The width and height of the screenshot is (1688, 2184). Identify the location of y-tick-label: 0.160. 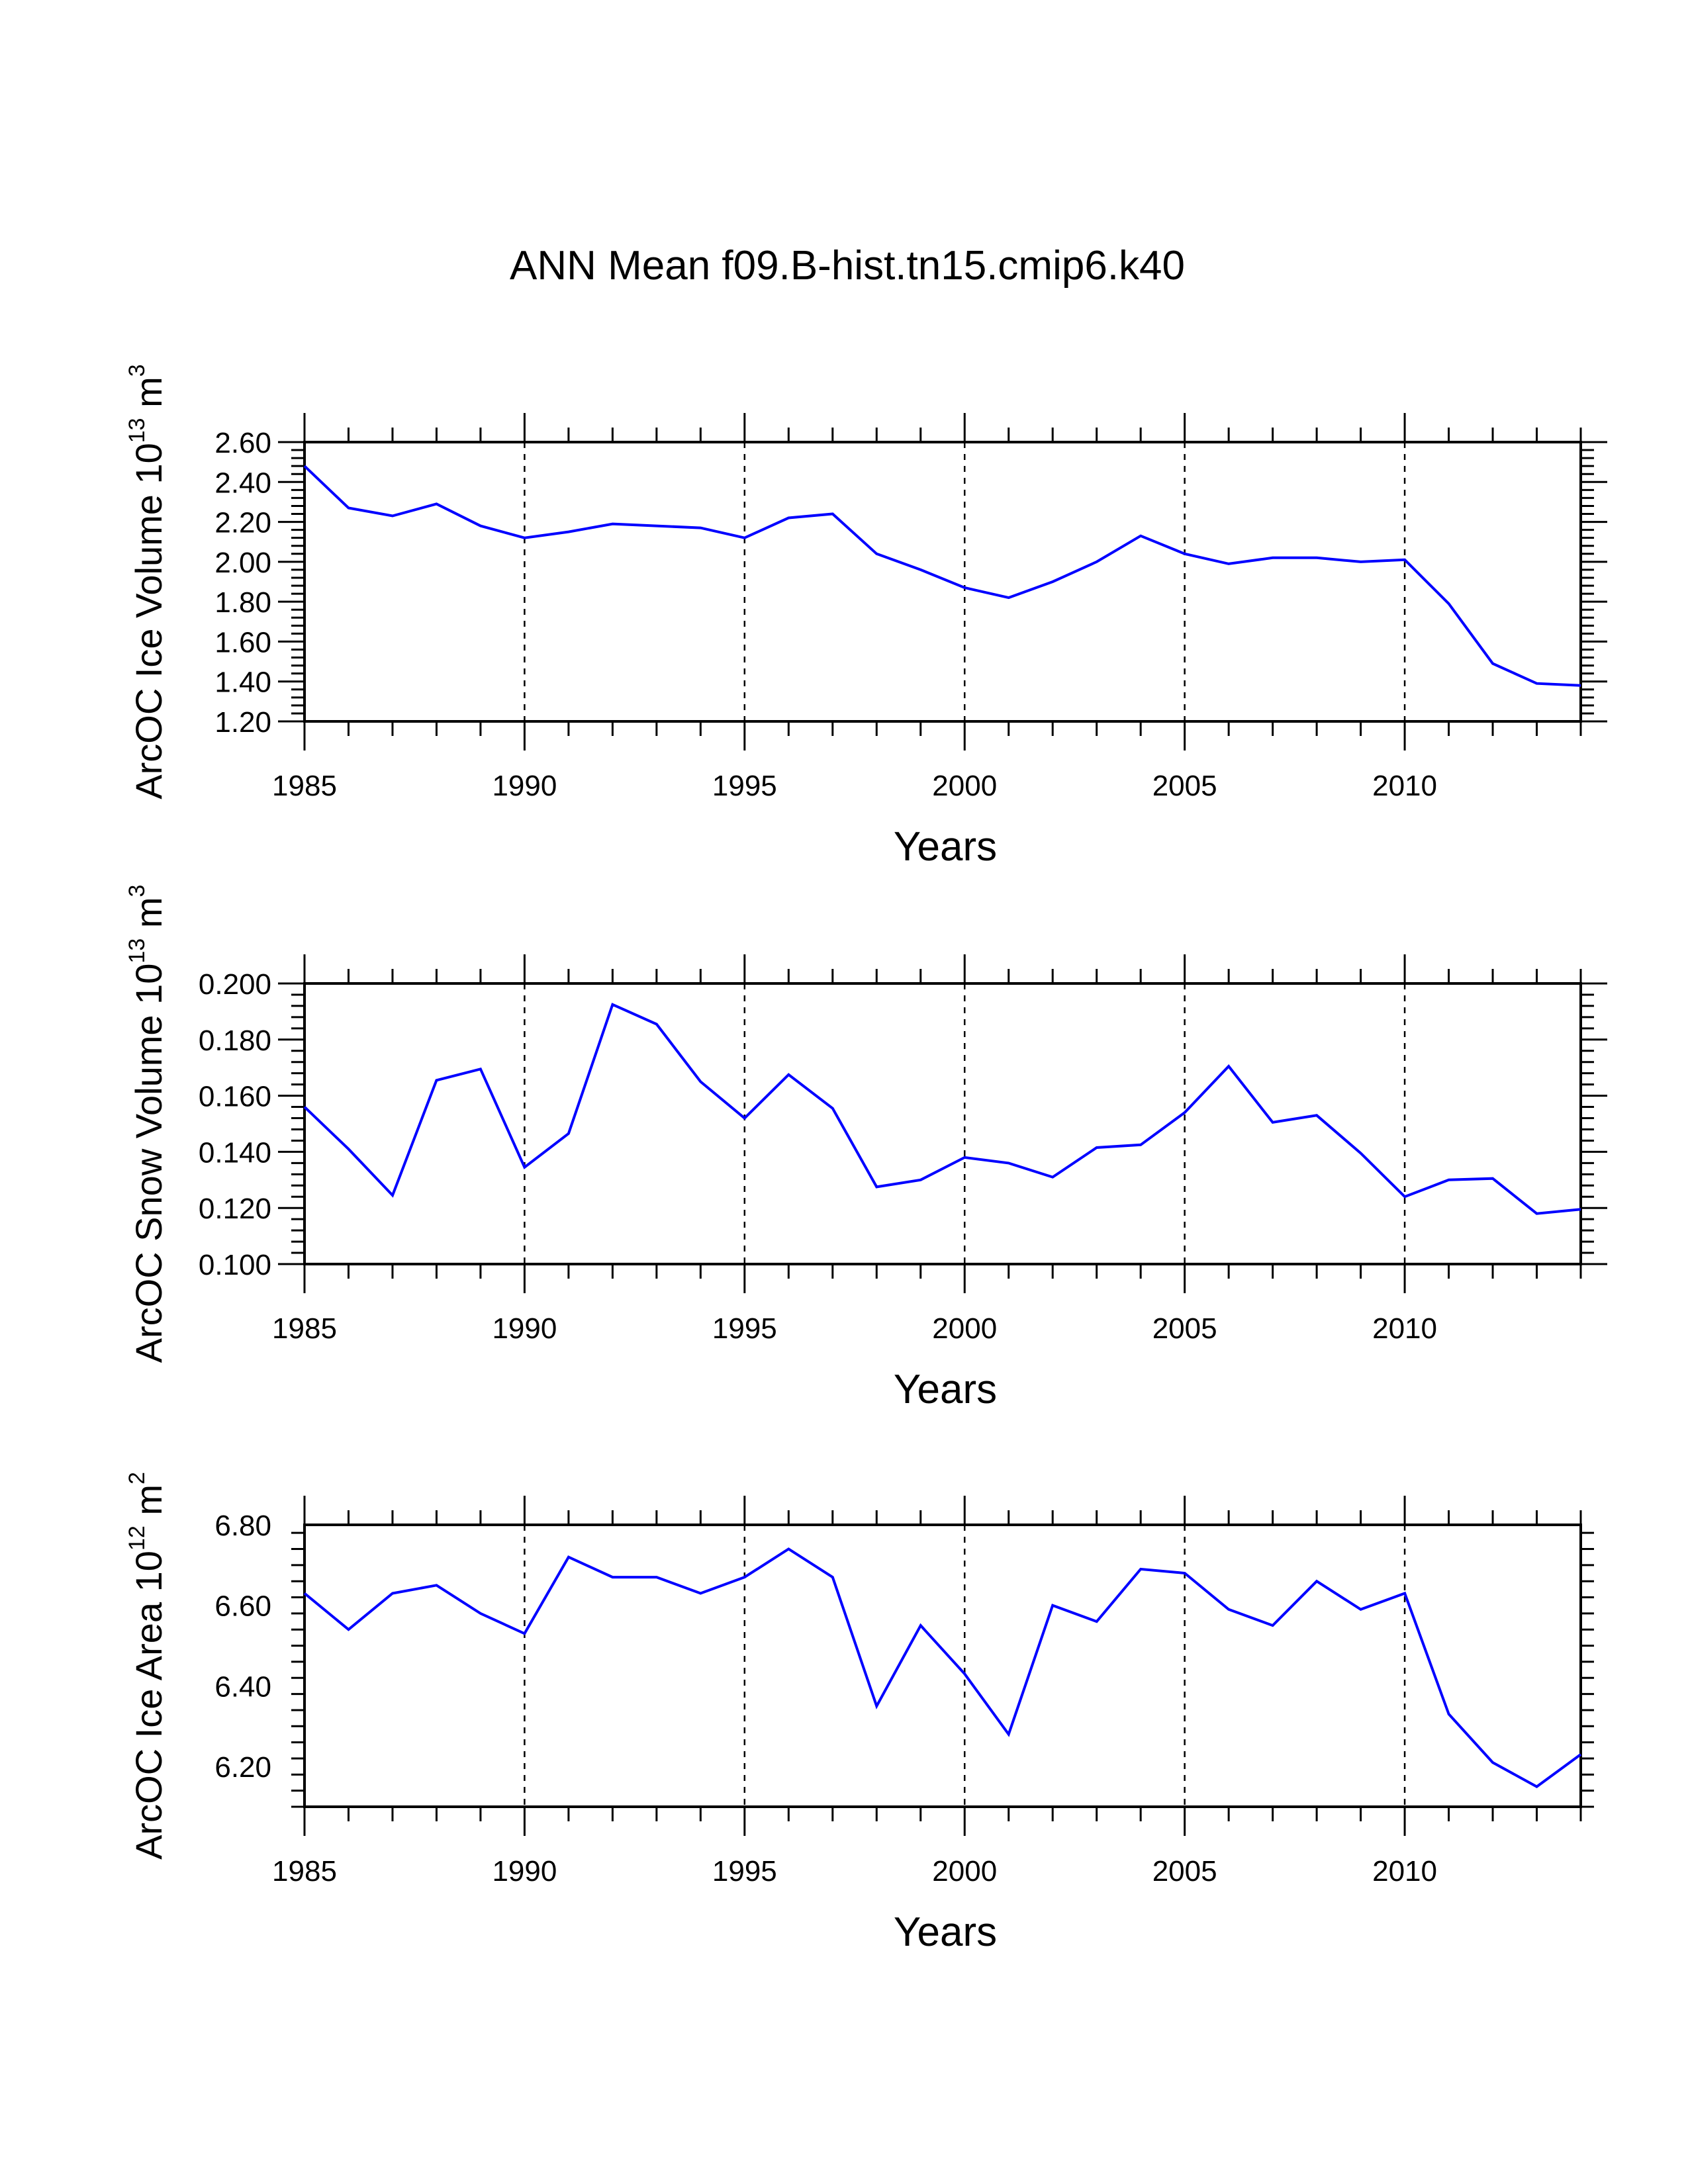
(235, 1097).